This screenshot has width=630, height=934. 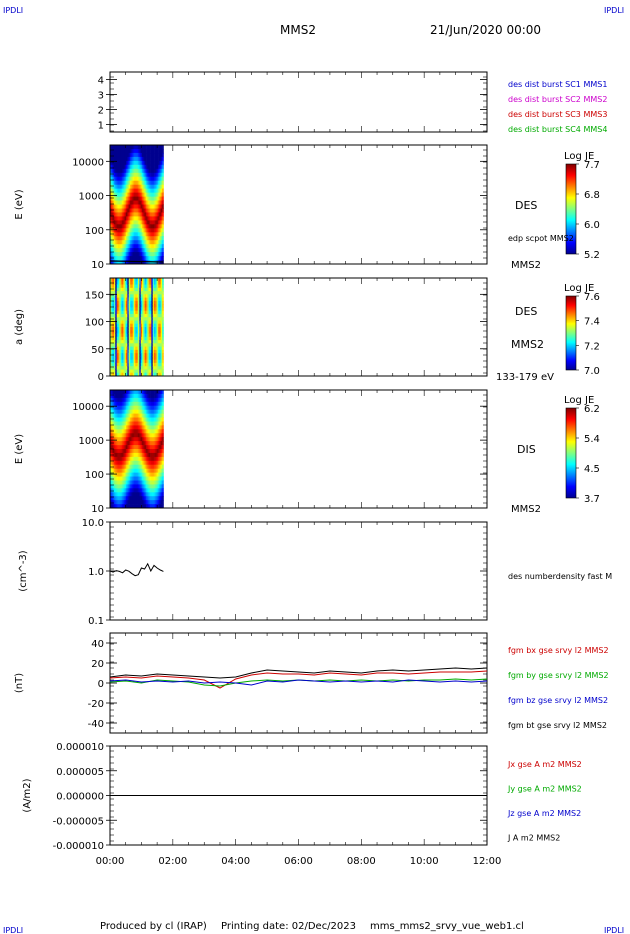 What do you see at coordinates (19, 449) in the screenshot?
I see `y-axis-label: E (eV)` at bounding box center [19, 449].